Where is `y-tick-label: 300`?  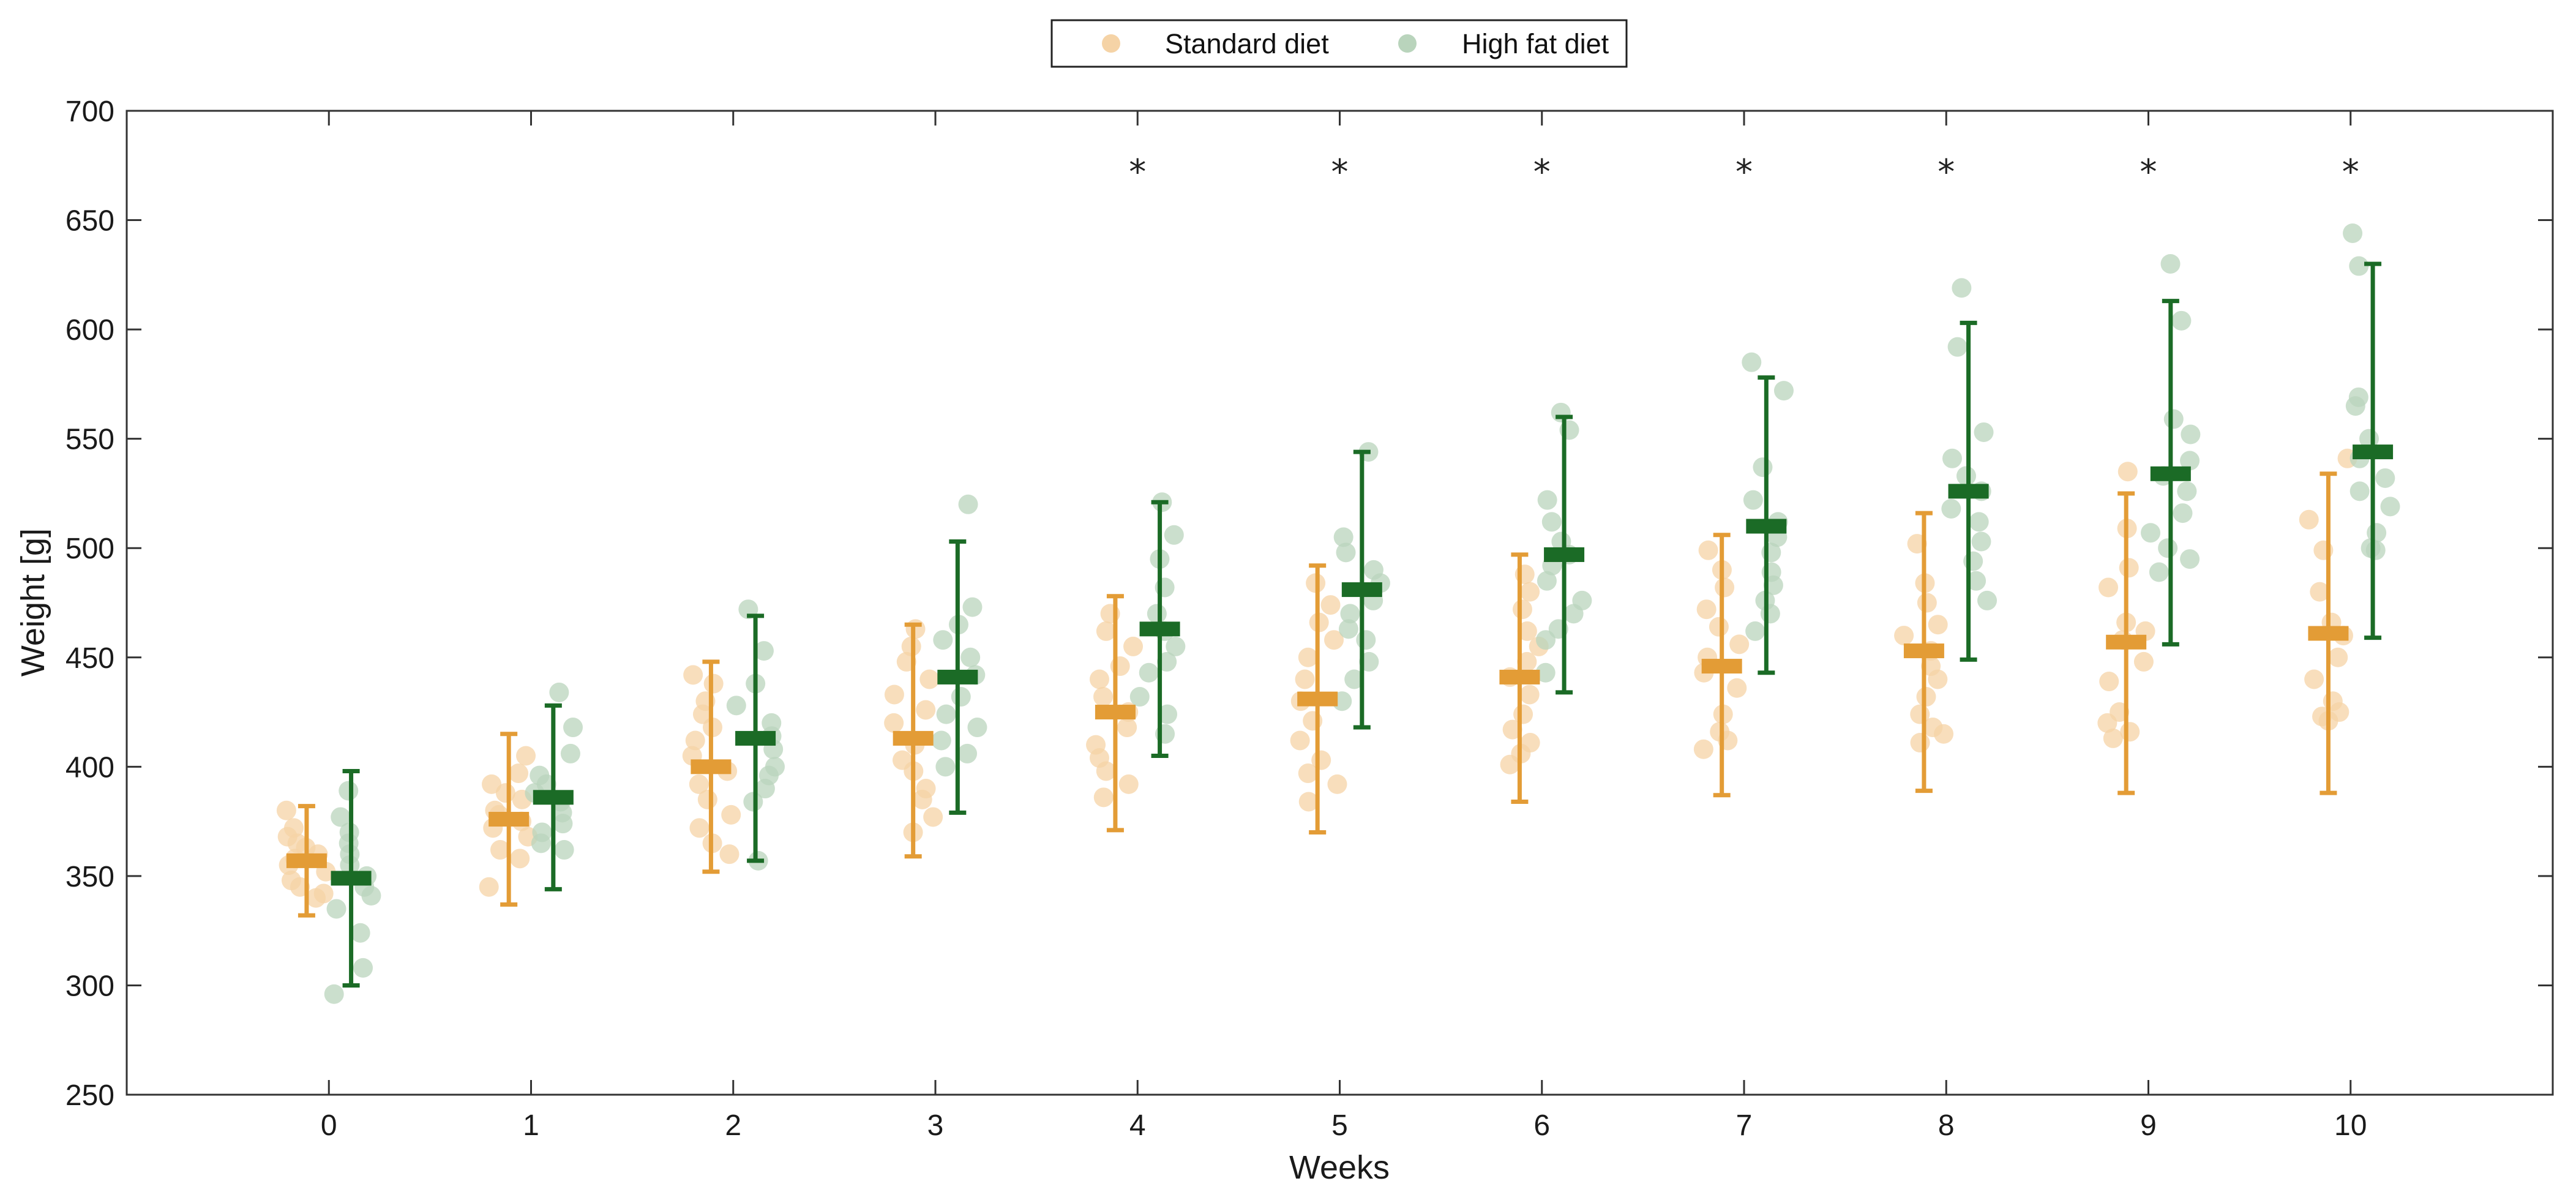
y-tick-label: 300 is located at coordinates (90, 986).